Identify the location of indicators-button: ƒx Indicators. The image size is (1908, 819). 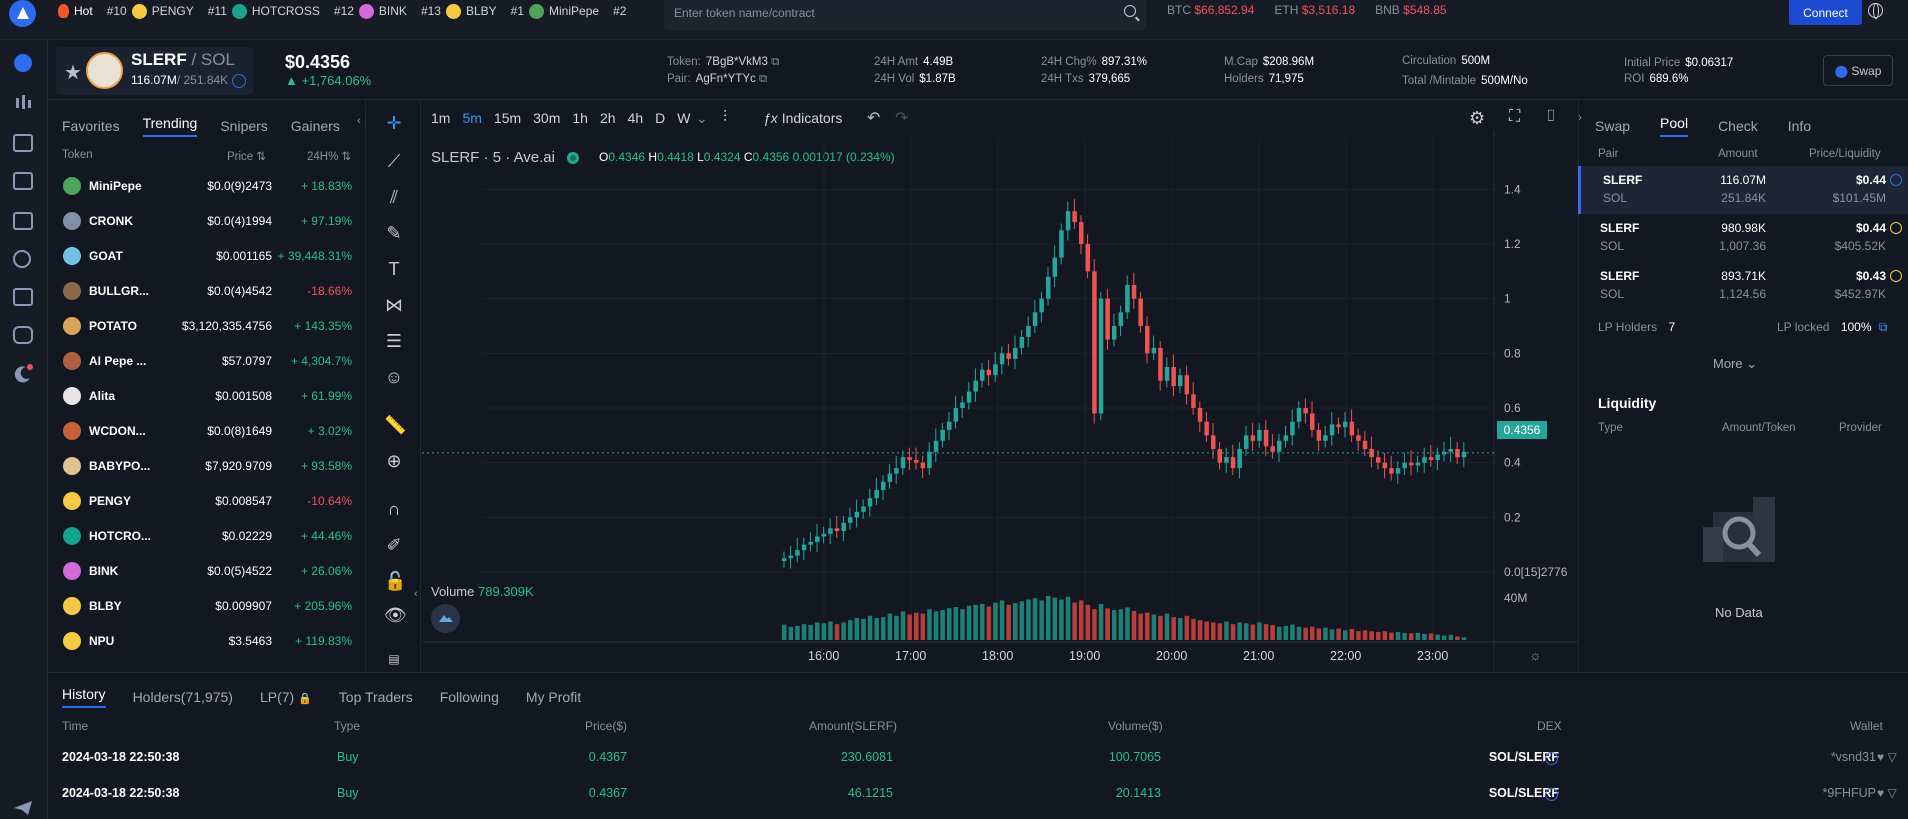
(803, 118).